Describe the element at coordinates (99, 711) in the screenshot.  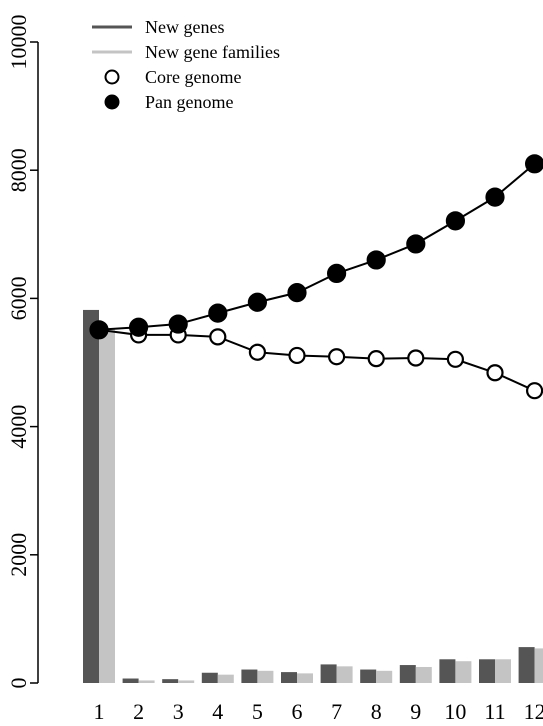
I see `x-tick-label-1: 1` at that location.